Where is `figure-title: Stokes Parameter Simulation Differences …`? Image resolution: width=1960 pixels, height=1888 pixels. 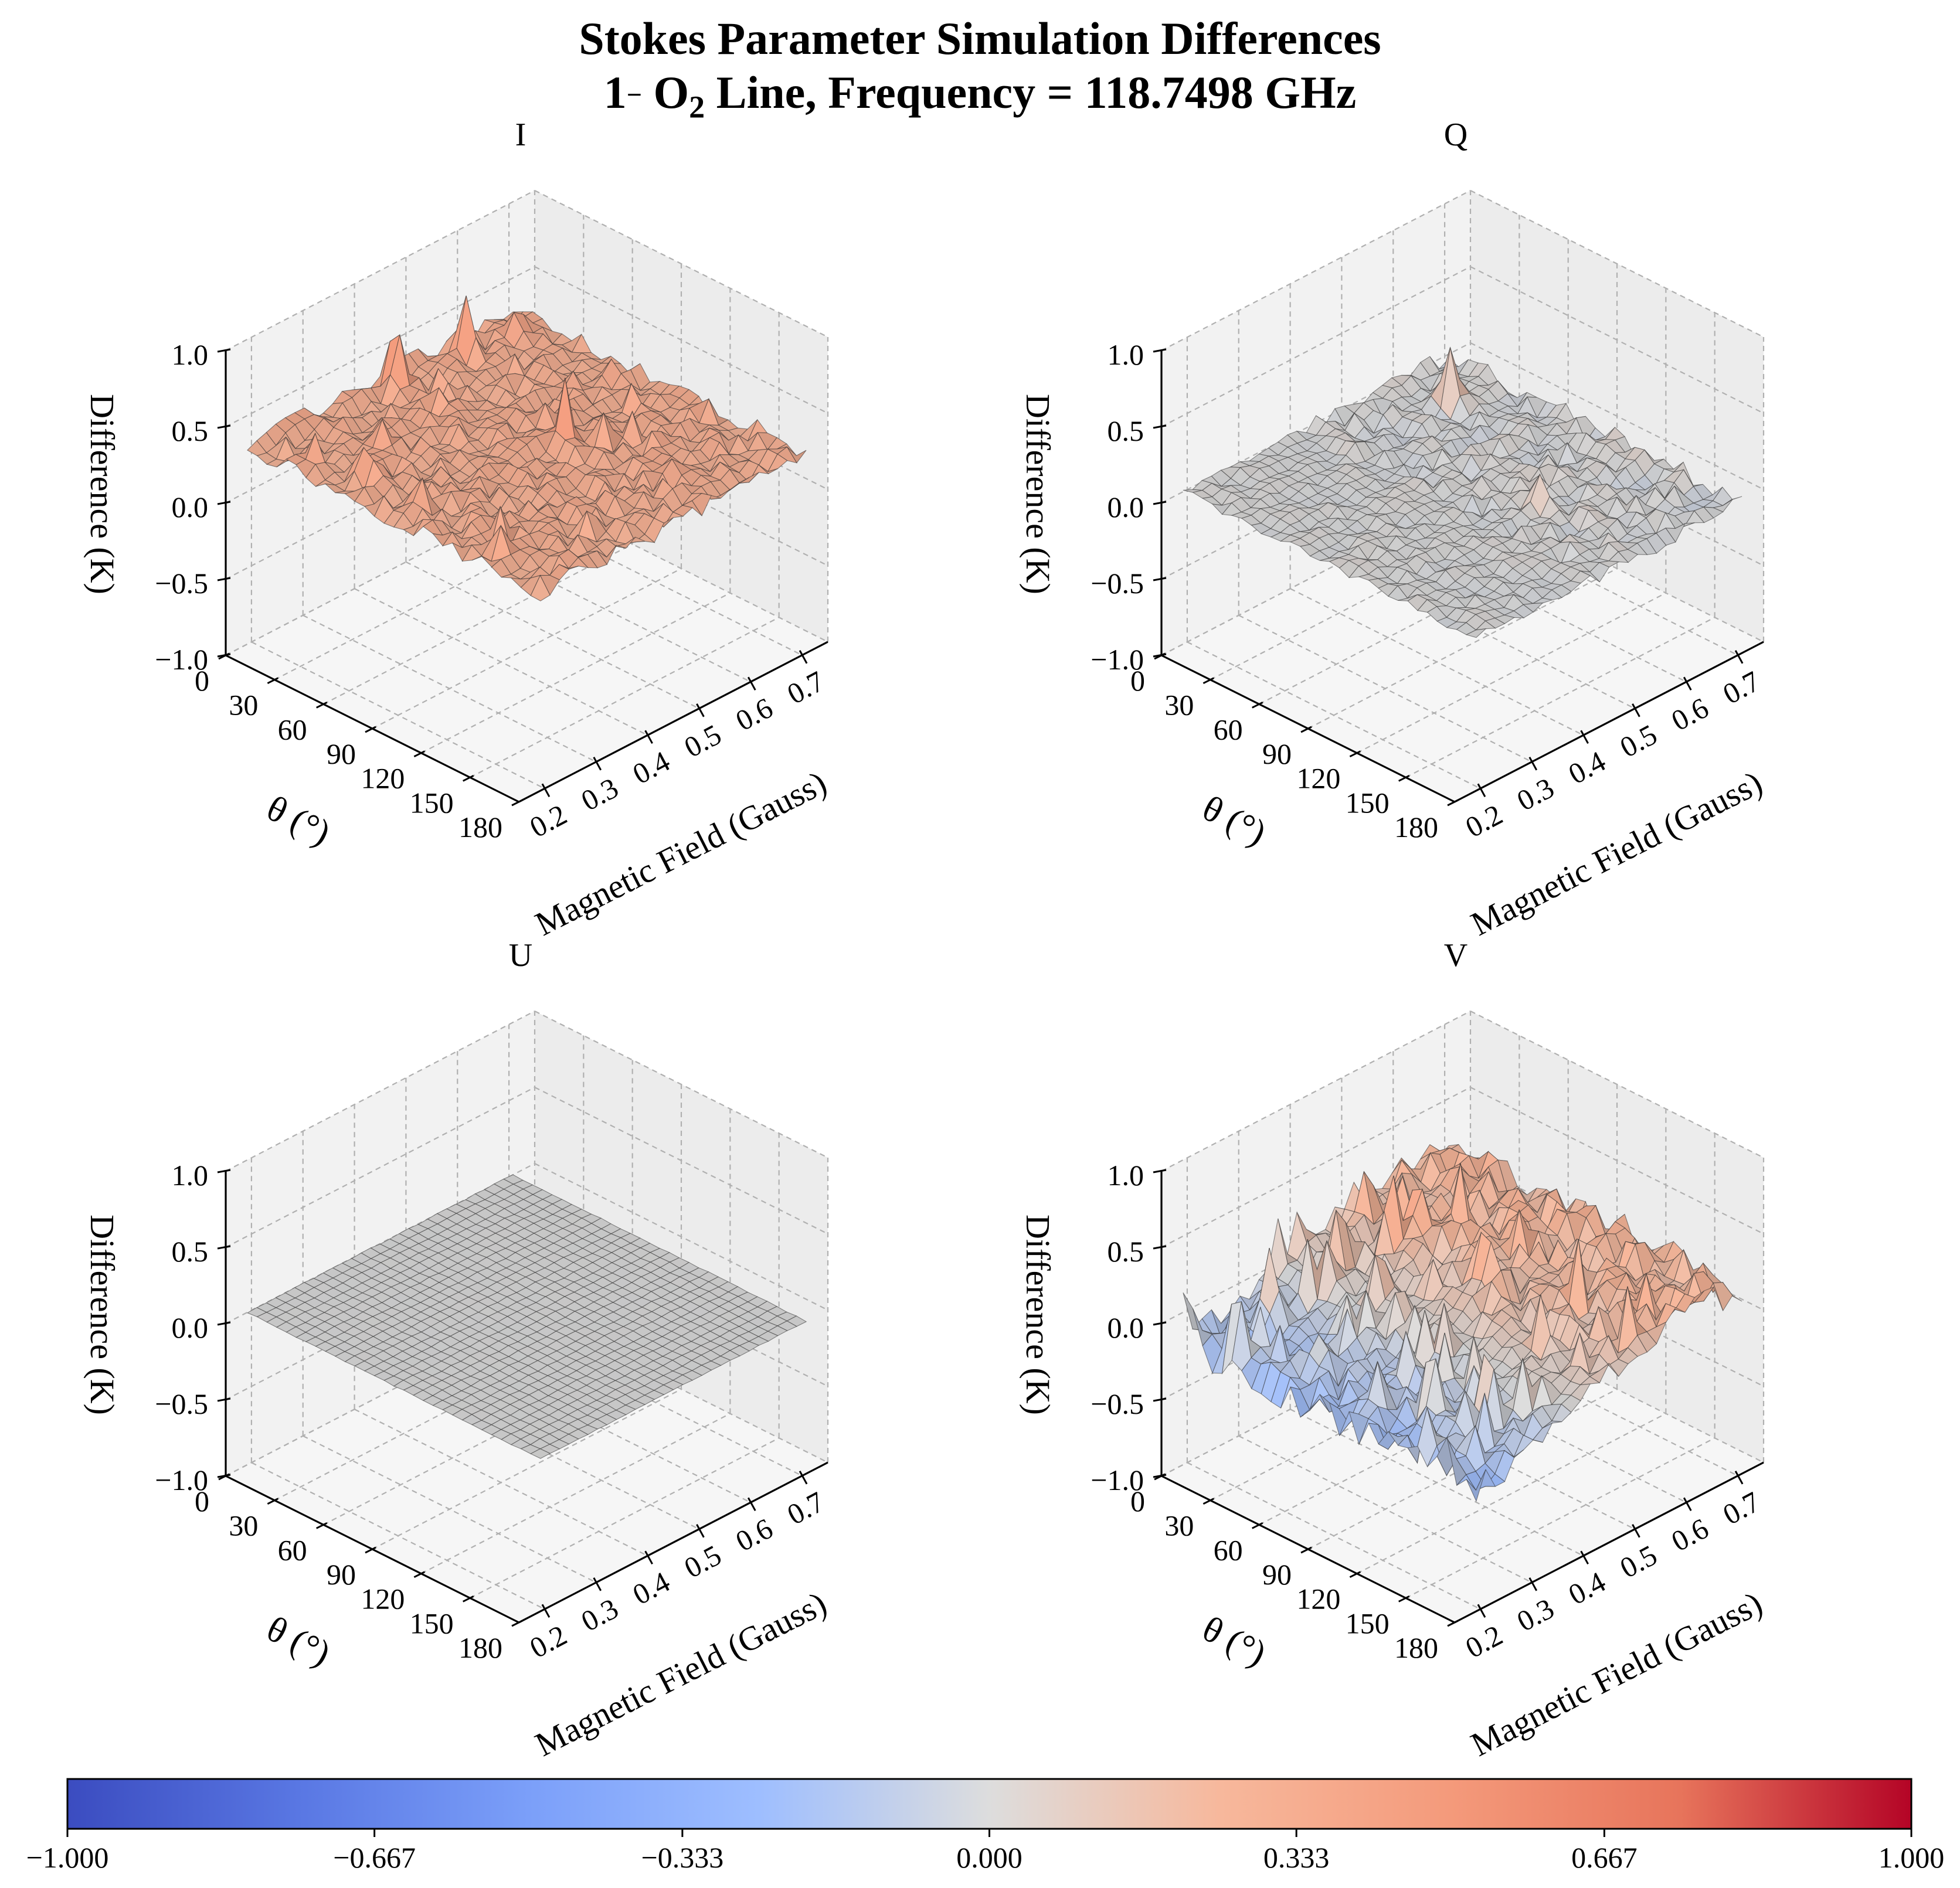 figure-title: Stokes Parameter Simulation Differences … is located at coordinates (980, 73).